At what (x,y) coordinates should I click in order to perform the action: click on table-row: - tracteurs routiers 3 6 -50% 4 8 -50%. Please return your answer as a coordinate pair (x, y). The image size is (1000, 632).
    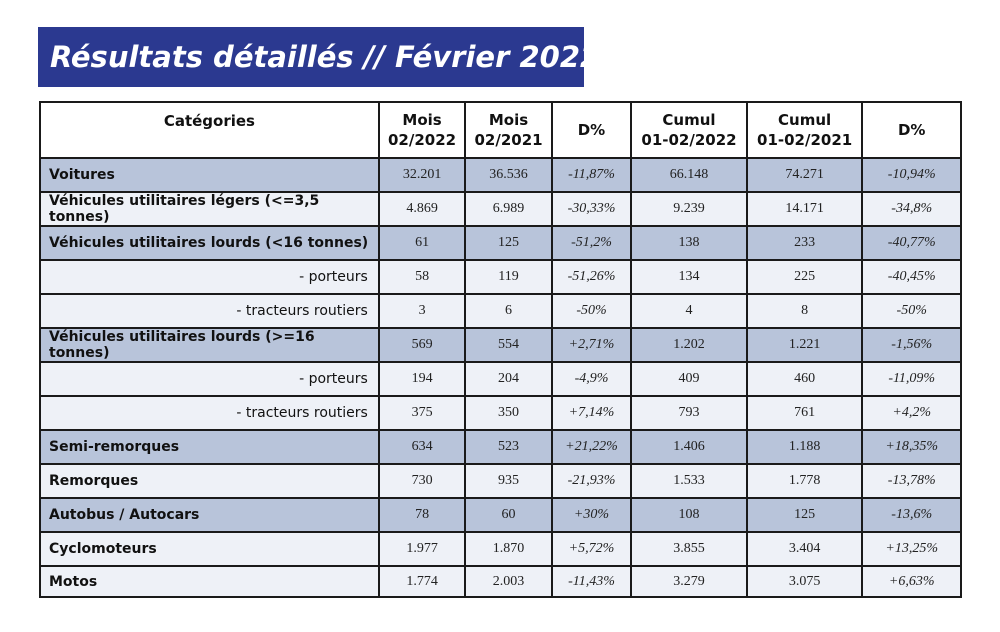
    Looking at the image, I should click on (500, 311).